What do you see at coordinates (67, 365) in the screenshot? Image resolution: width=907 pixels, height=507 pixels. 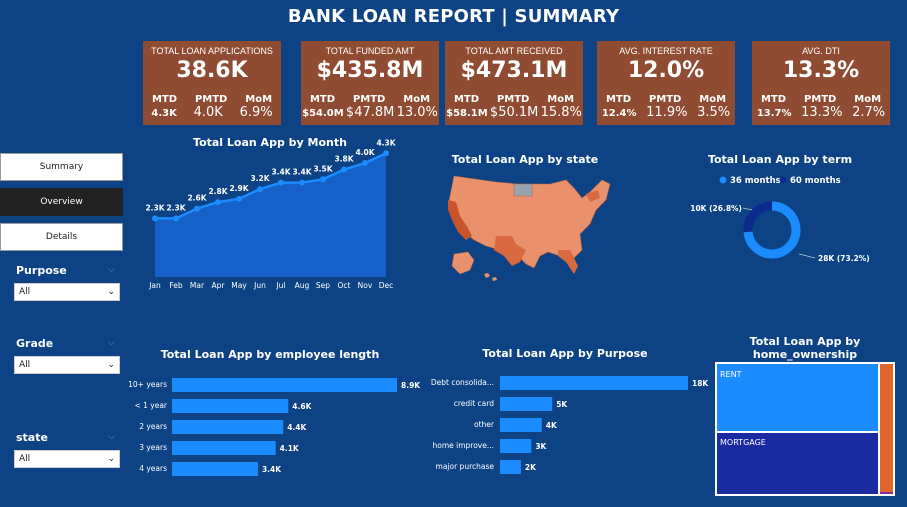 I see `grade-select: All ⌄` at bounding box center [67, 365].